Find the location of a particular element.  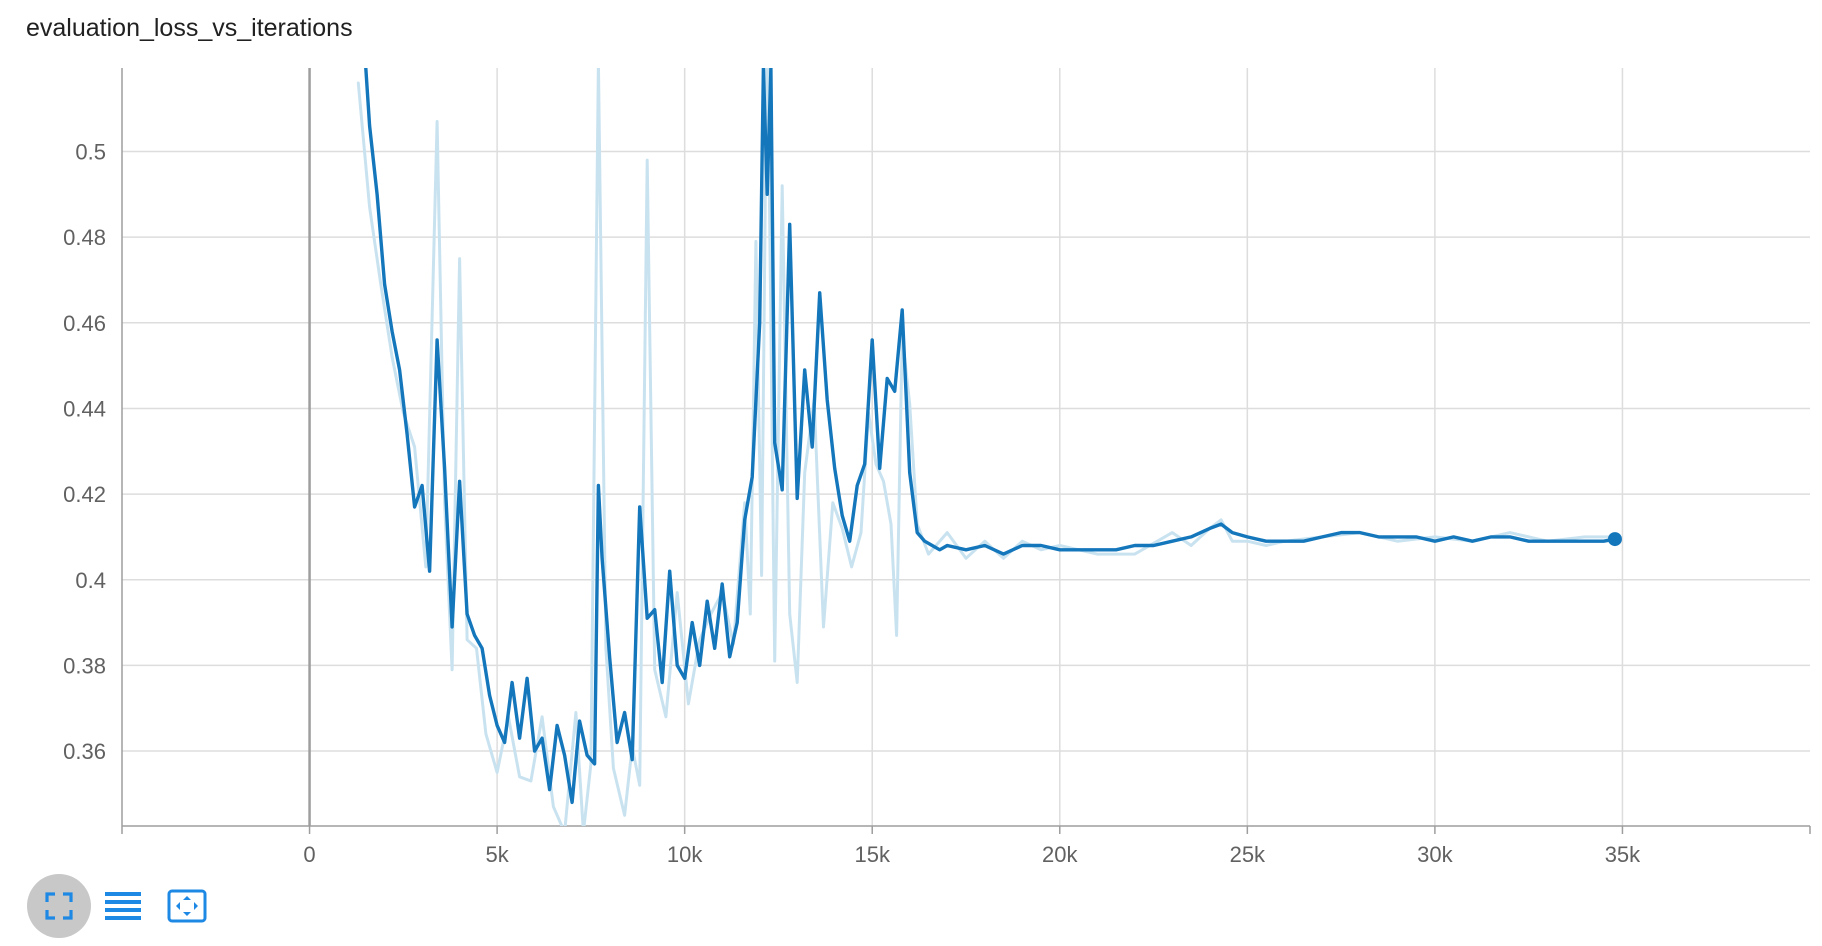

last-point-marker is located at coordinates (1614, 539).